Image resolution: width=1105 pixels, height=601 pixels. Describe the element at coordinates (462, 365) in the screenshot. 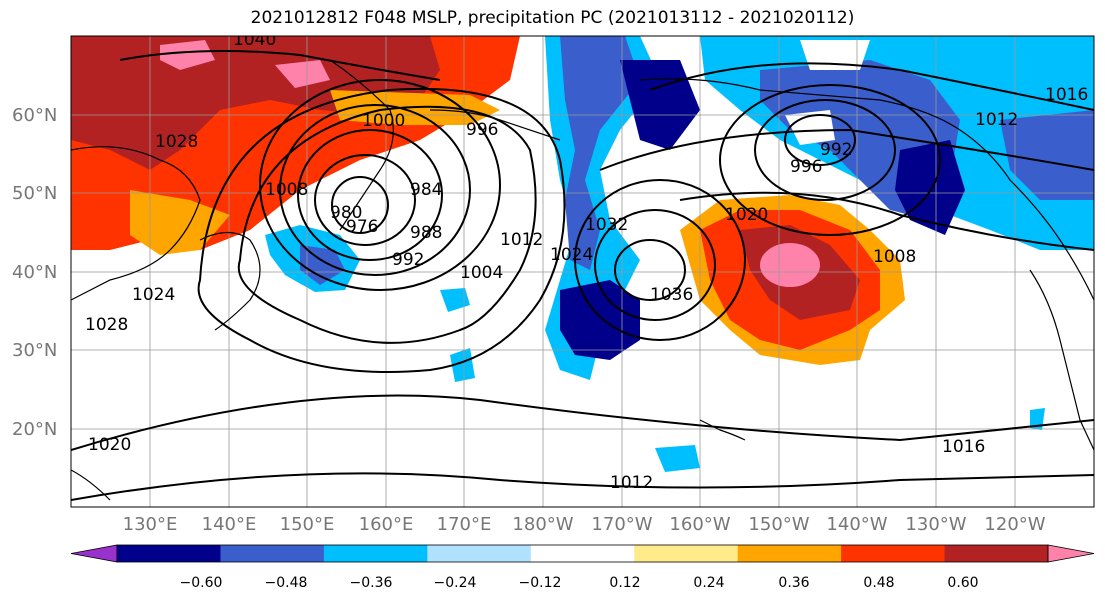

I see `patch-central-small2` at that location.